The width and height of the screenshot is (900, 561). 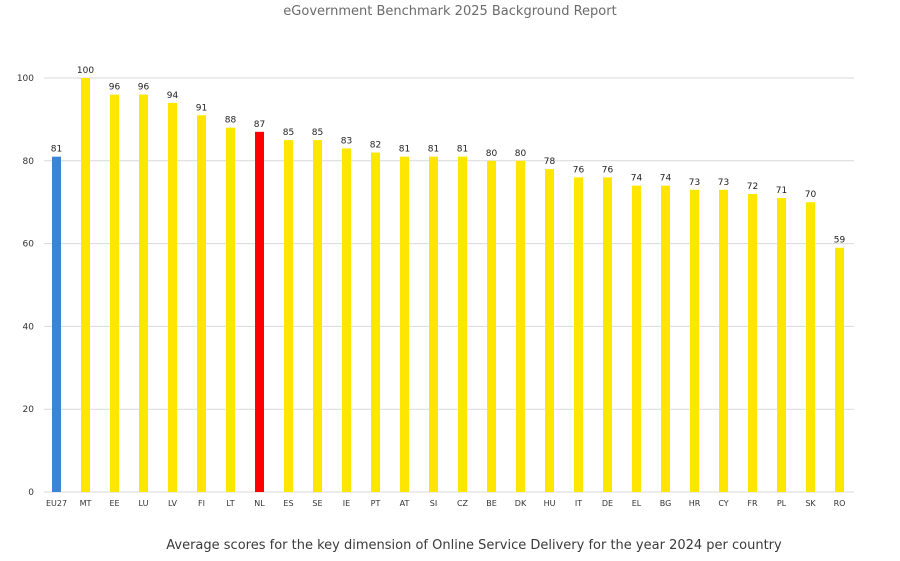 What do you see at coordinates (56, 324) in the screenshot?
I see `bar-eu27` at bounding box center [56, 324].